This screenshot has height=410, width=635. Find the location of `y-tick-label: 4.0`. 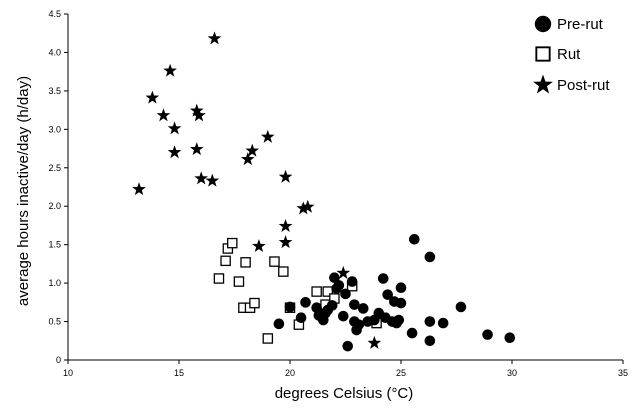

y-tick-label: 4.0 is located at coordinates (54, 52).